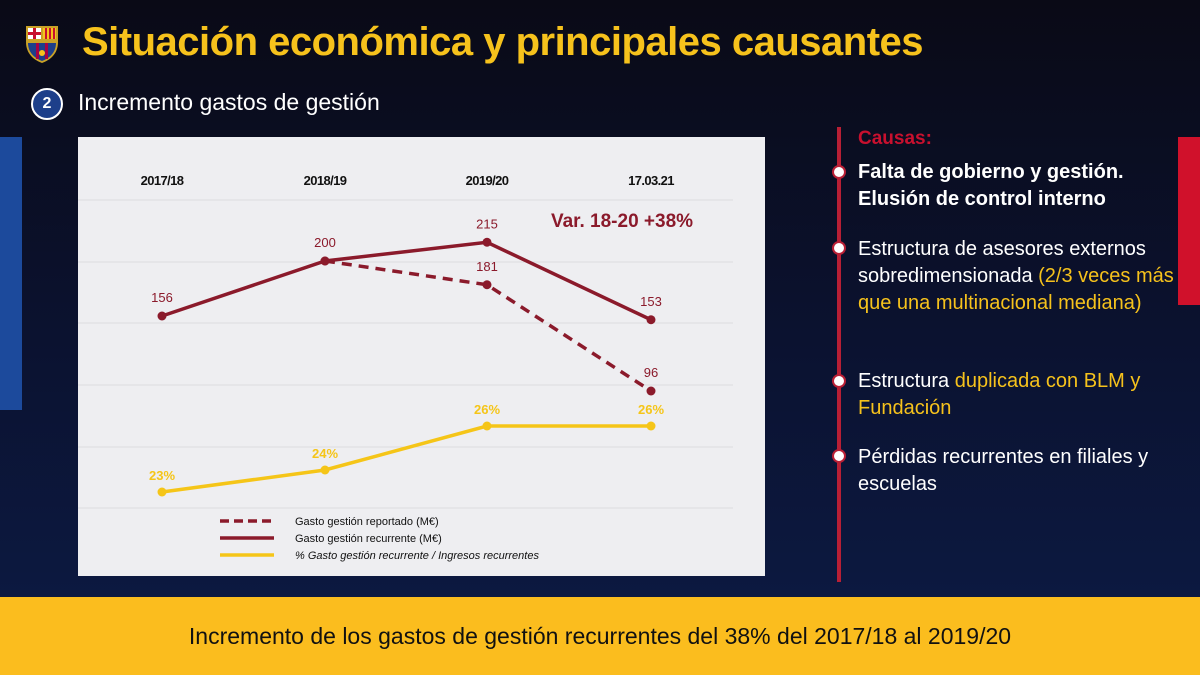  I want to click on fcb-crest-logo, so click(42, 44).